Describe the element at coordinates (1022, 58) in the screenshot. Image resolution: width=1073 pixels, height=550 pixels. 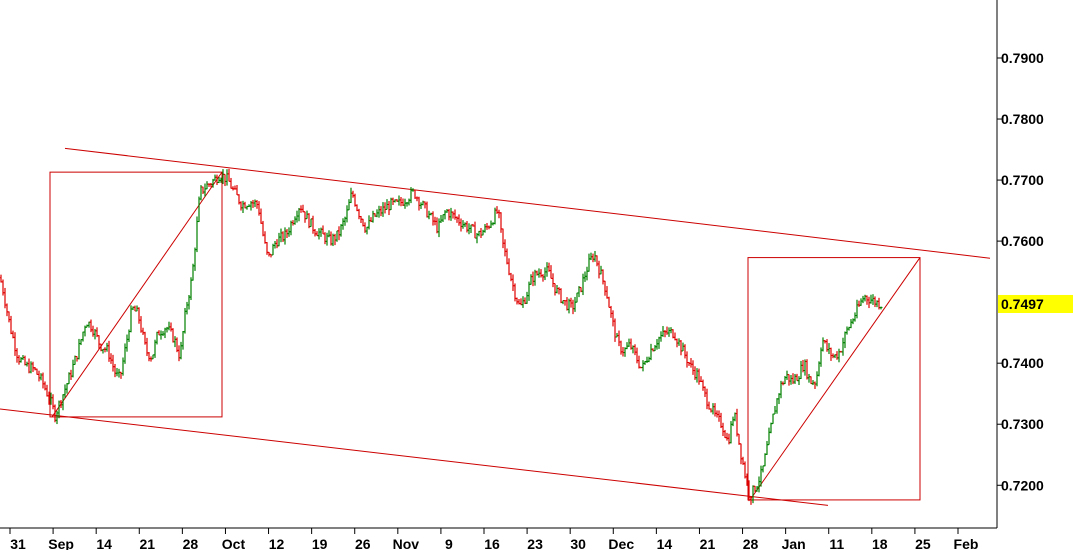
I see `price-tick-label: 0.7900` at that location.